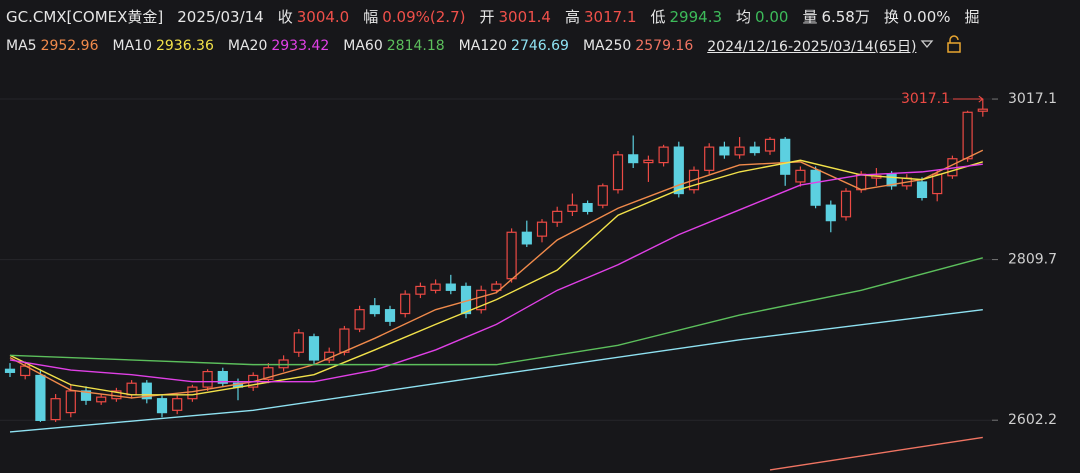  I want to click on legend-value: 2746.69, so click(540, 46).